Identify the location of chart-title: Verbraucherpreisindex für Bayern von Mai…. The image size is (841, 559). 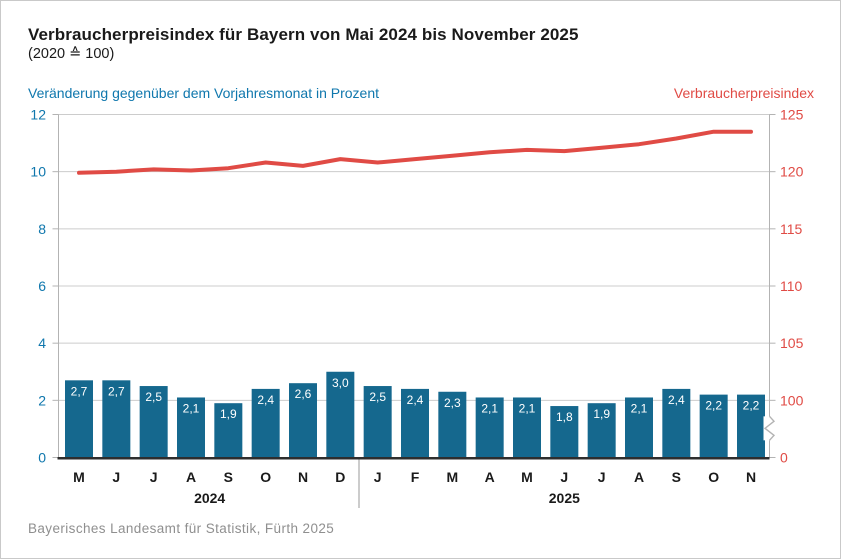
(303, 34).